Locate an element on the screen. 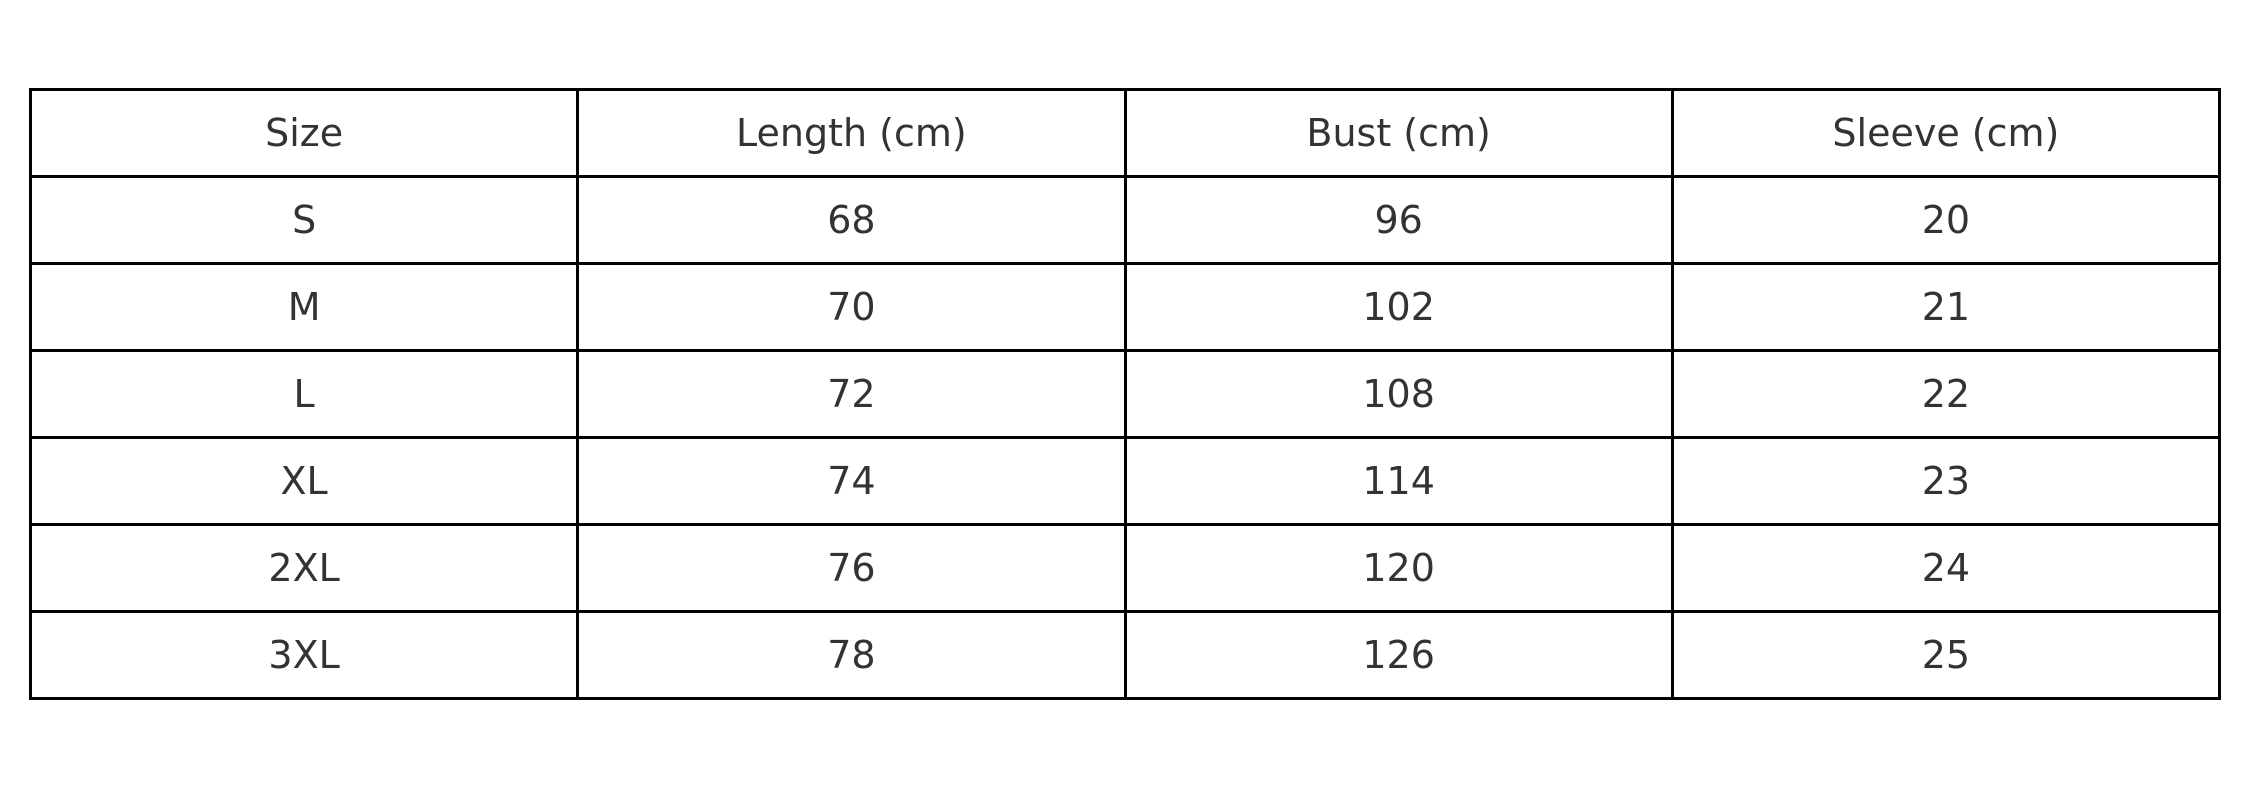 The width and height of the screenshot is (2250, 809). cell-length: 78 is located at coordinates (851, 655).